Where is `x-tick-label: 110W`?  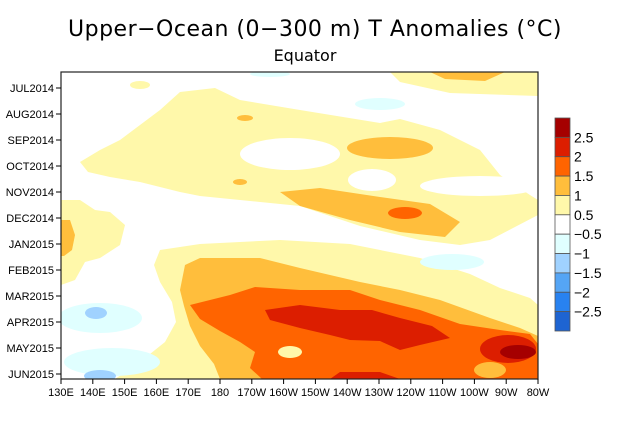
x-tick-label: 110W is located at coordinates (443, 393).